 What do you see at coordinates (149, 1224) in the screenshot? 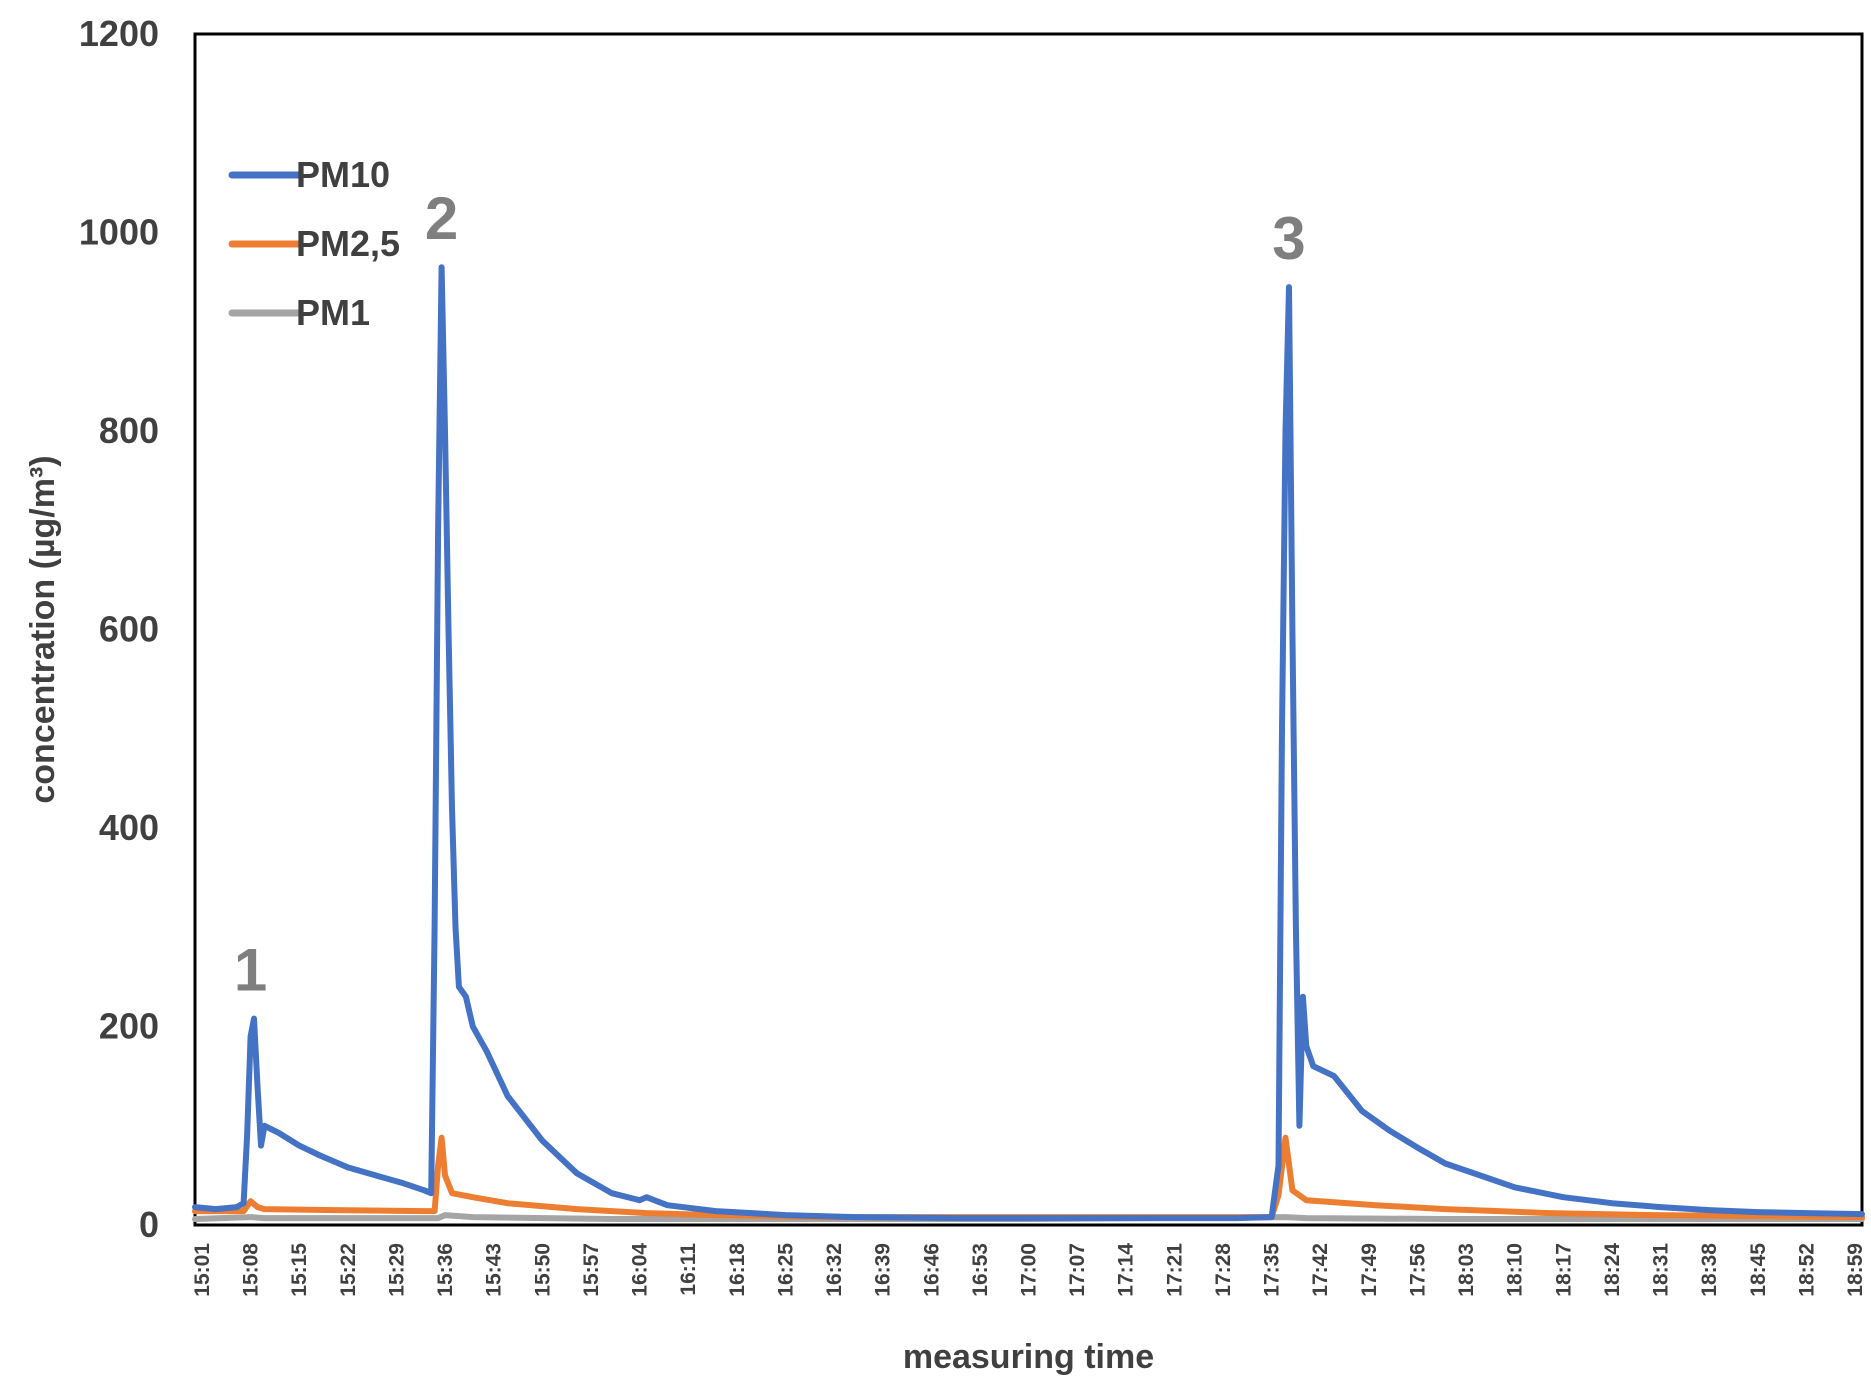
I see `y-tick-label: 0` at bounding box center [149, 1224].